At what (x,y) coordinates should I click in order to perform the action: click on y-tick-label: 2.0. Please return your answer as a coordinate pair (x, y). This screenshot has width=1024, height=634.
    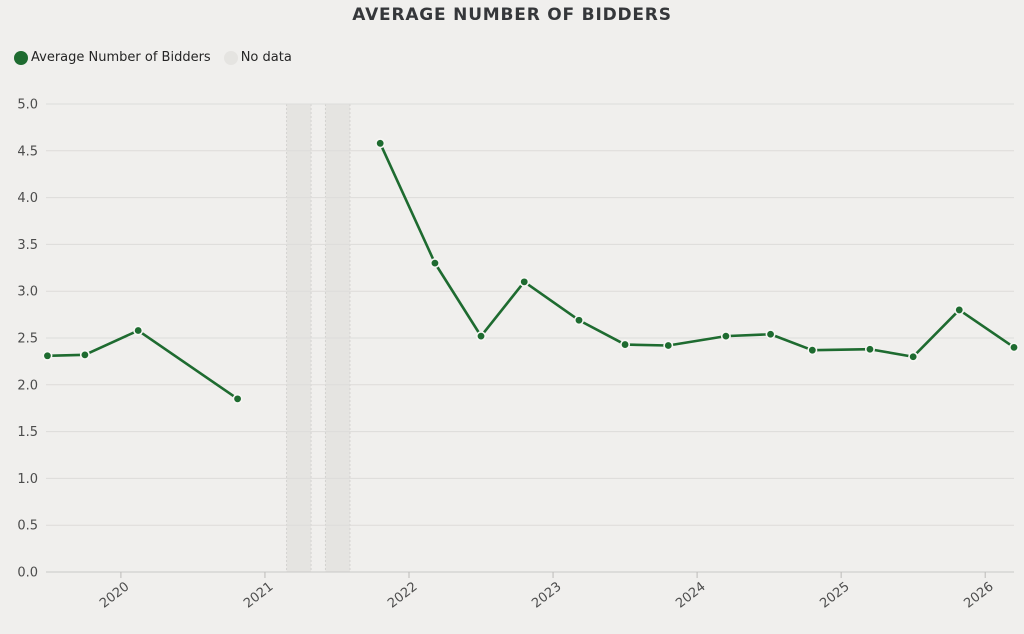
    Looking at the image, I should click on (27, 385).